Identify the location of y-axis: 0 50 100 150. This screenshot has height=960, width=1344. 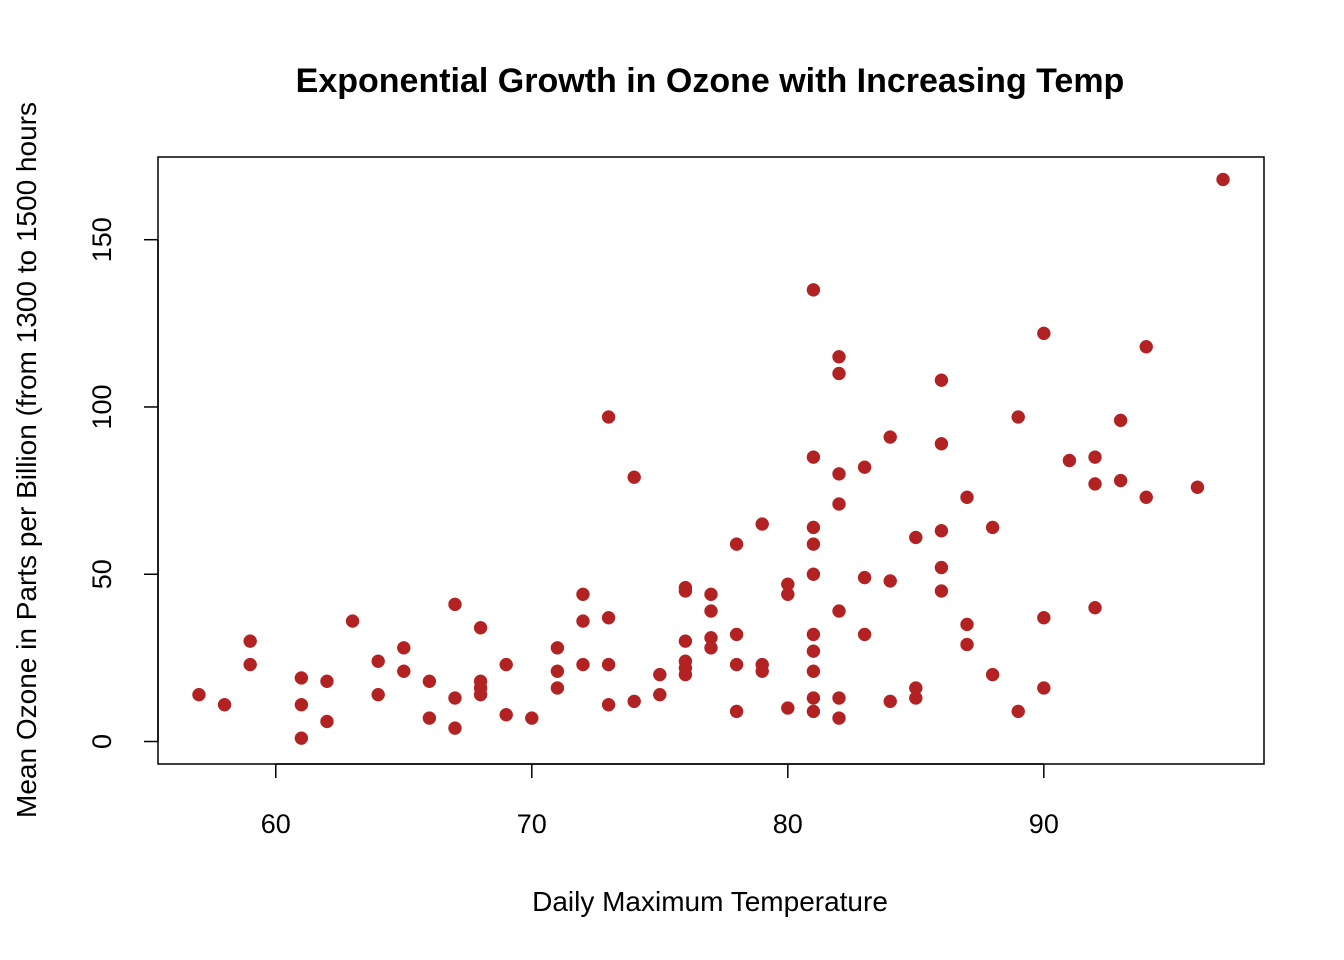
(123, 483).